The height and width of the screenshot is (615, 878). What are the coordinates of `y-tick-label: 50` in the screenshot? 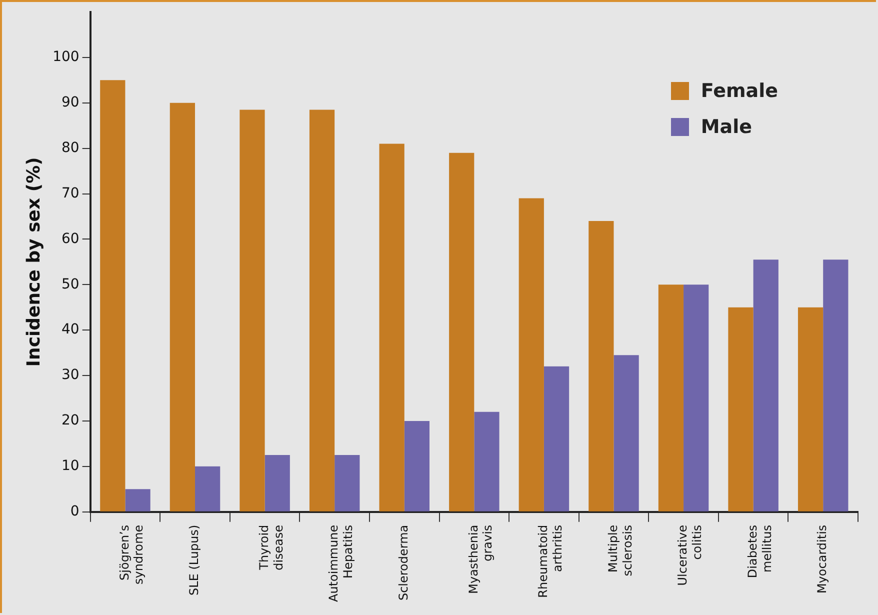 It's located at (70, 284).